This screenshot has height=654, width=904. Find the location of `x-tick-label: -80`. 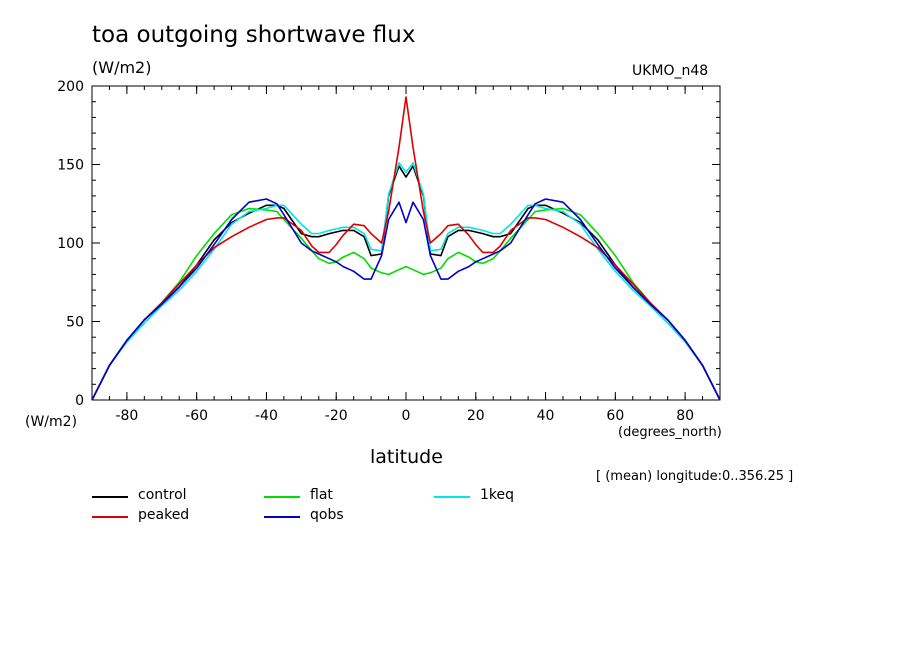

x-tick-label: -80 is located at coordinates (126, 416).